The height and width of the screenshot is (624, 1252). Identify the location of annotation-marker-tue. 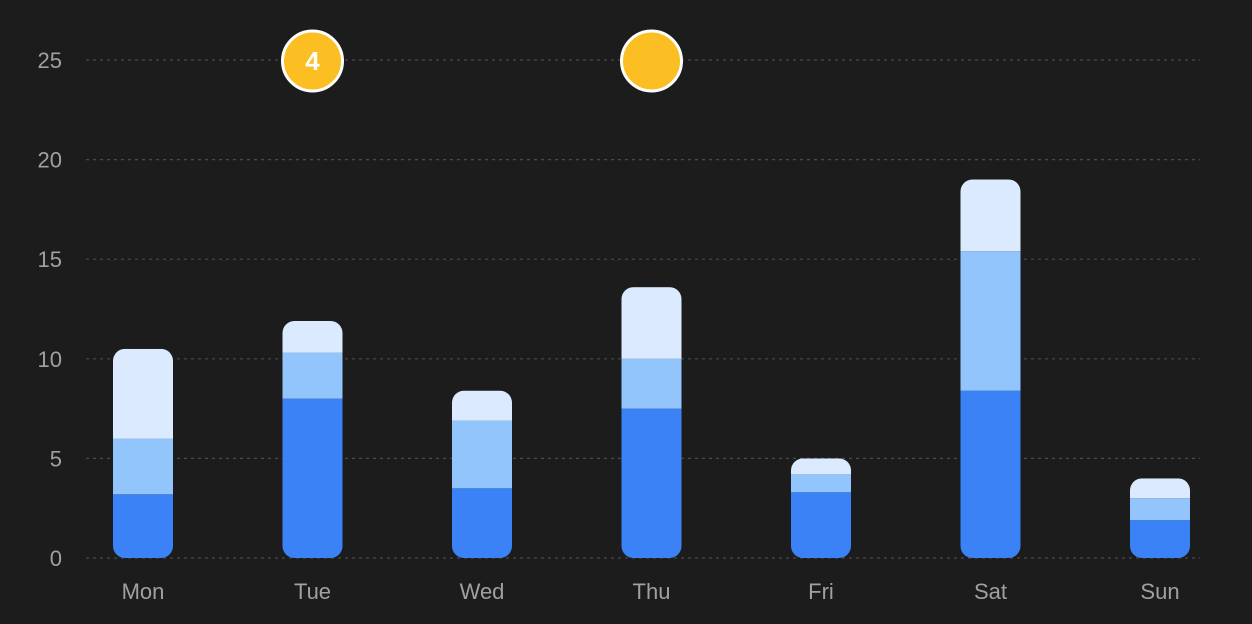
(312, 61).